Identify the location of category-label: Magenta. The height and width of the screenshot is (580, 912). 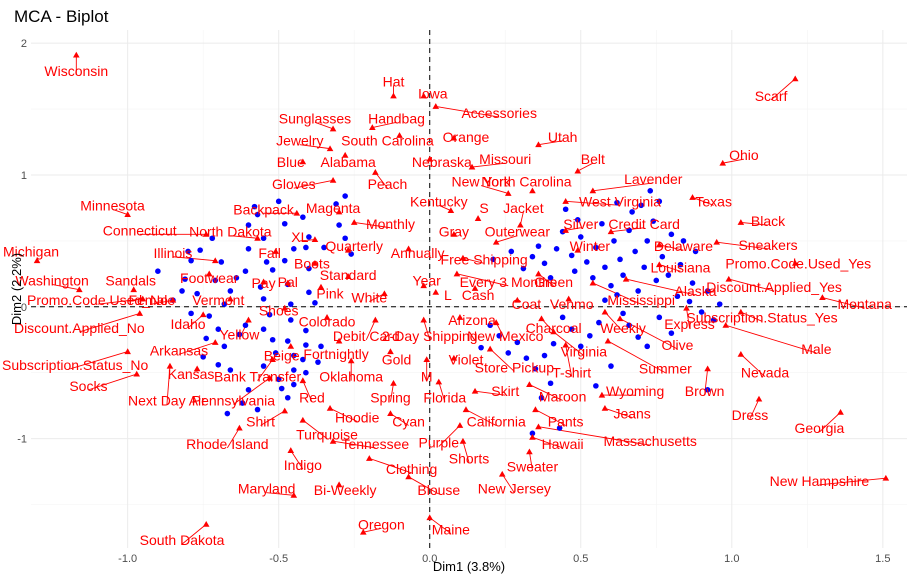
(333, 208).